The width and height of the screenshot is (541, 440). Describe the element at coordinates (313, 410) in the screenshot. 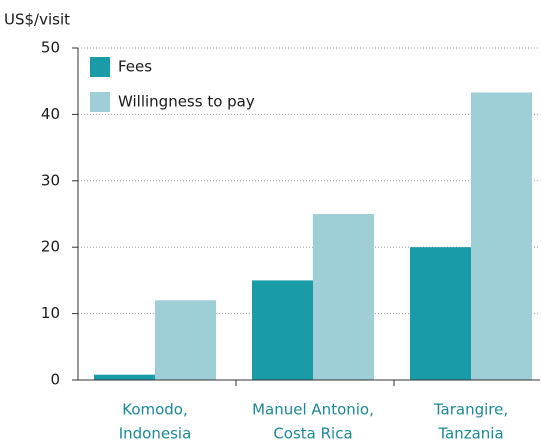

I see `x-tick-label: Manuel Antonio,` at that location.